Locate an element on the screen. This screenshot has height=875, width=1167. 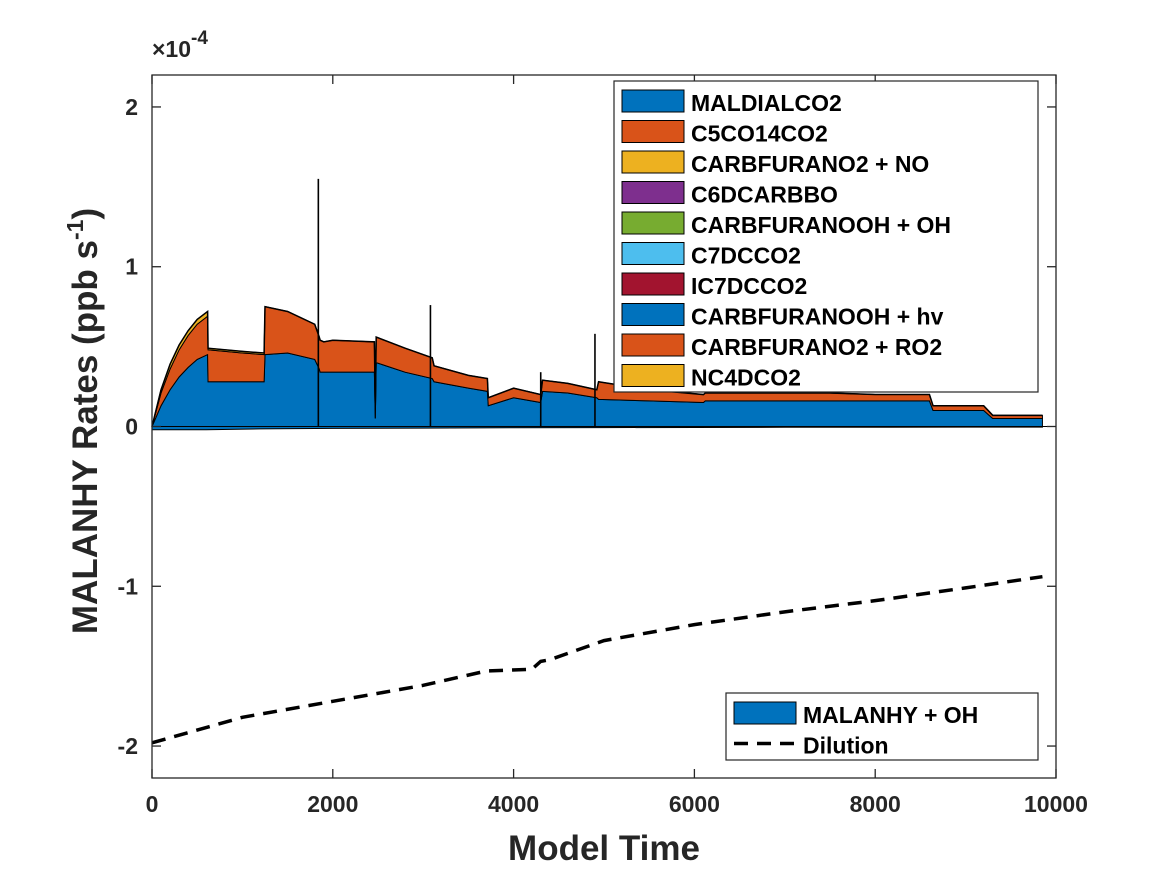
legend-swatch-c7dcco2 is located at coordinates (653, 253).